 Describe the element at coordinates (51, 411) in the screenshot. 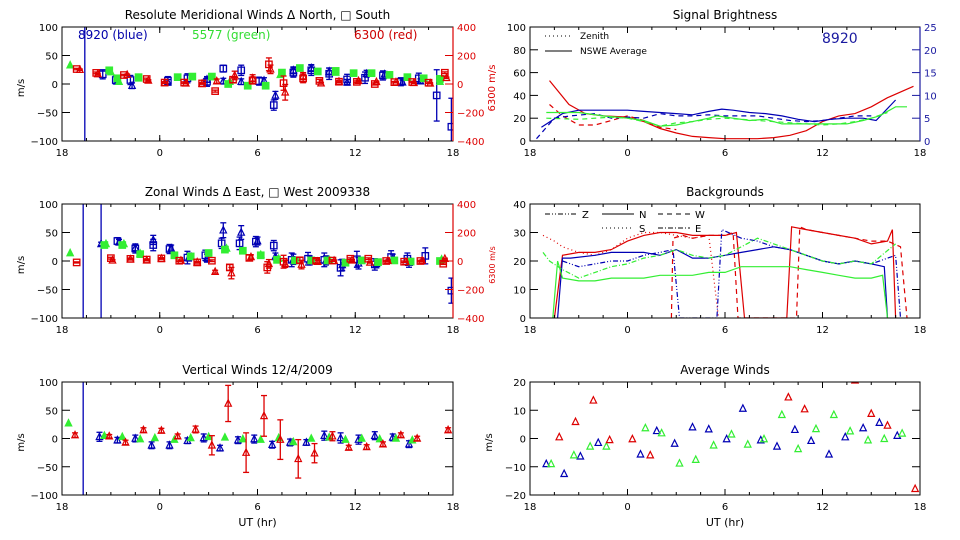

I see `y-tick-label: 50` at that location.